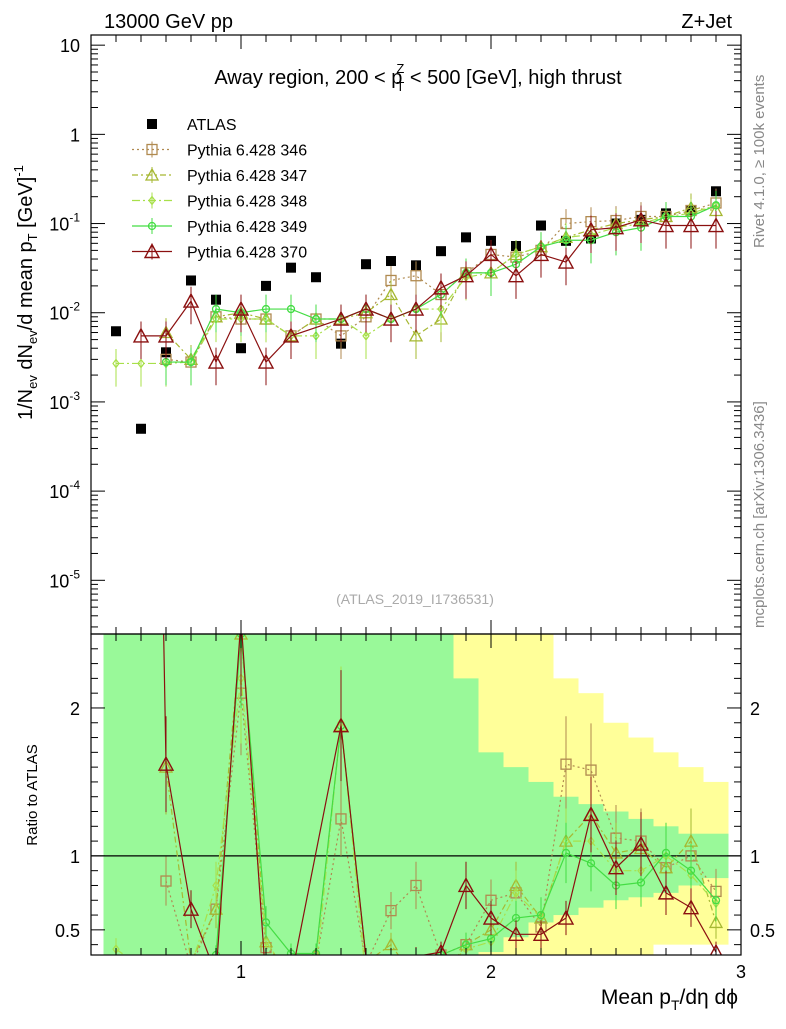 The width and height of the screenshot is (786, 1029). I want to click on ratio-tick-label-right: 1, so click(755, 857).